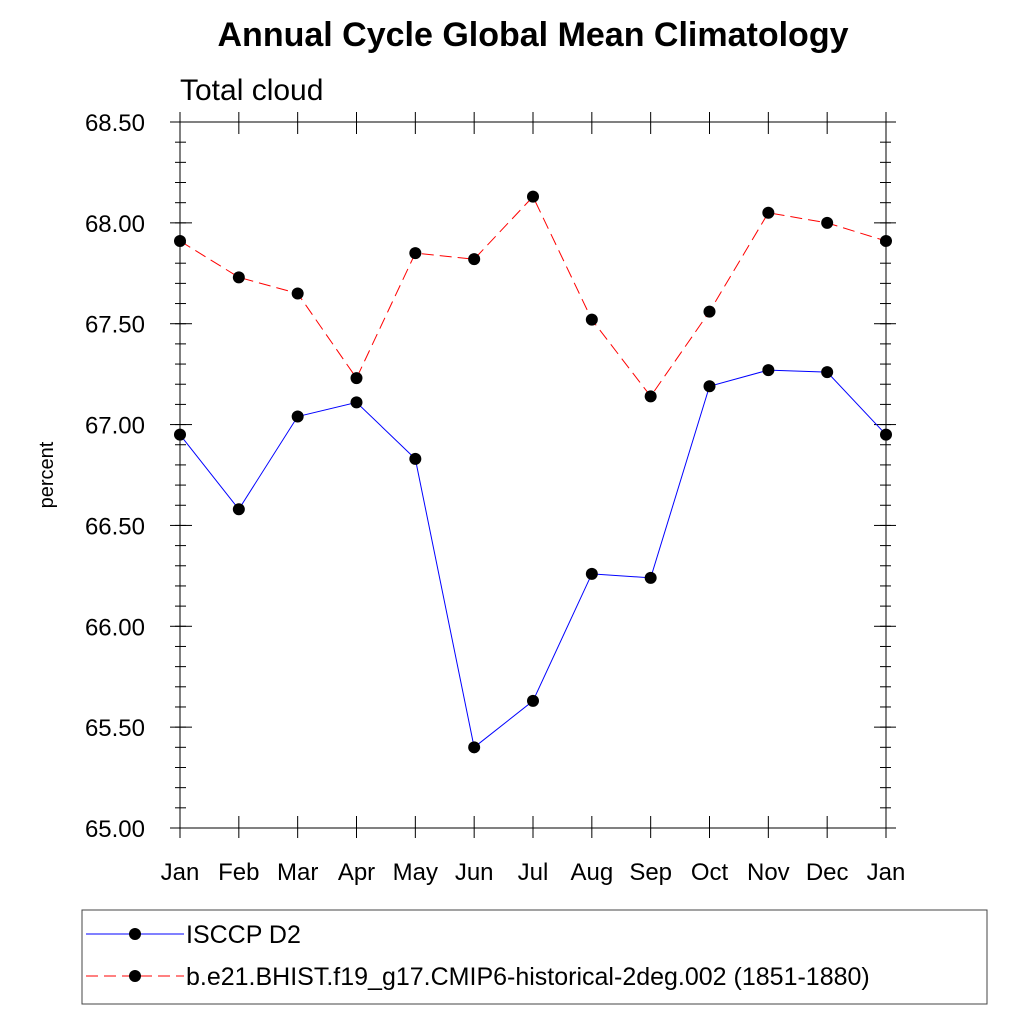  Describe the element at coordinates (251, 90) in the screenshot. I see `chart-subtitle: Total cloud` at that location.